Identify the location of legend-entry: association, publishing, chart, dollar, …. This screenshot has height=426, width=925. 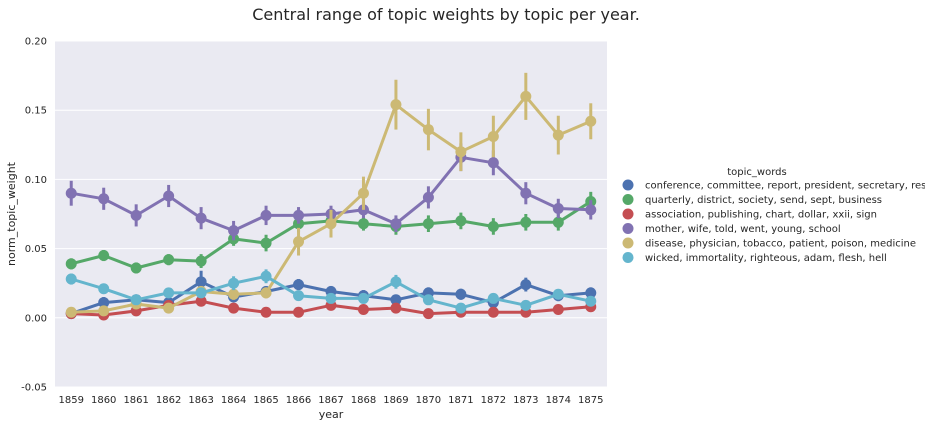
(761, 215).